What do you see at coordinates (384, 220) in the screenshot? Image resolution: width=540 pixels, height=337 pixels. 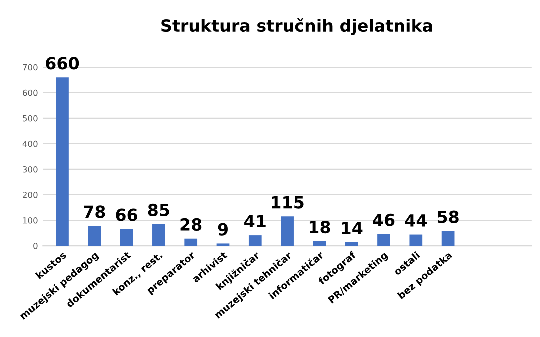 I see `data-label: 46` at bounding box center [384, 220].